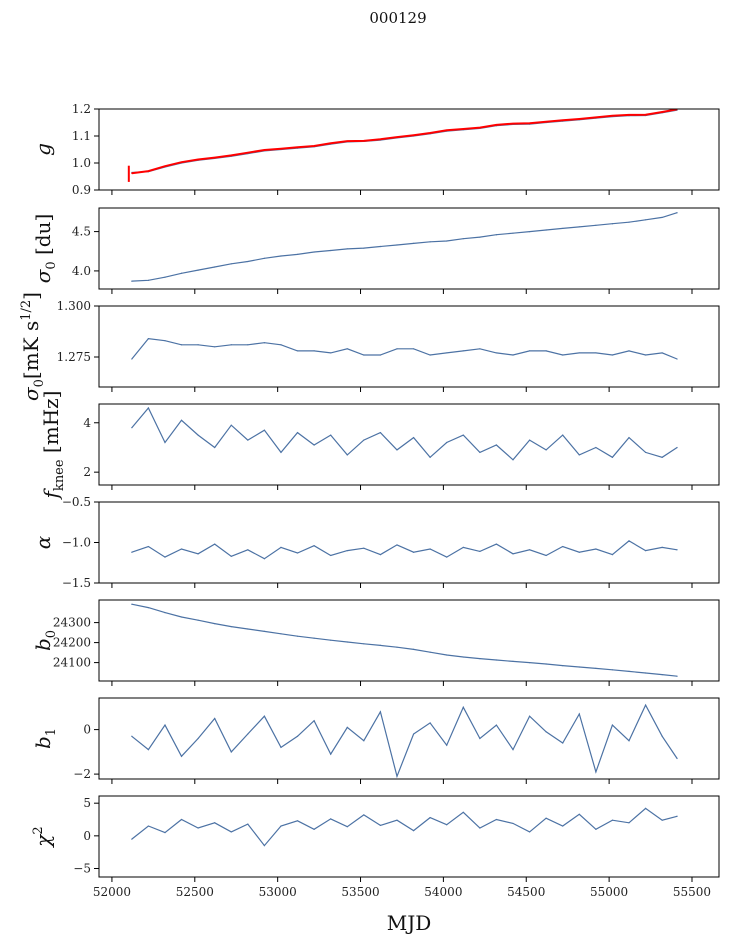  I want to click on x-tick-label: 55000, so click(609, 892).